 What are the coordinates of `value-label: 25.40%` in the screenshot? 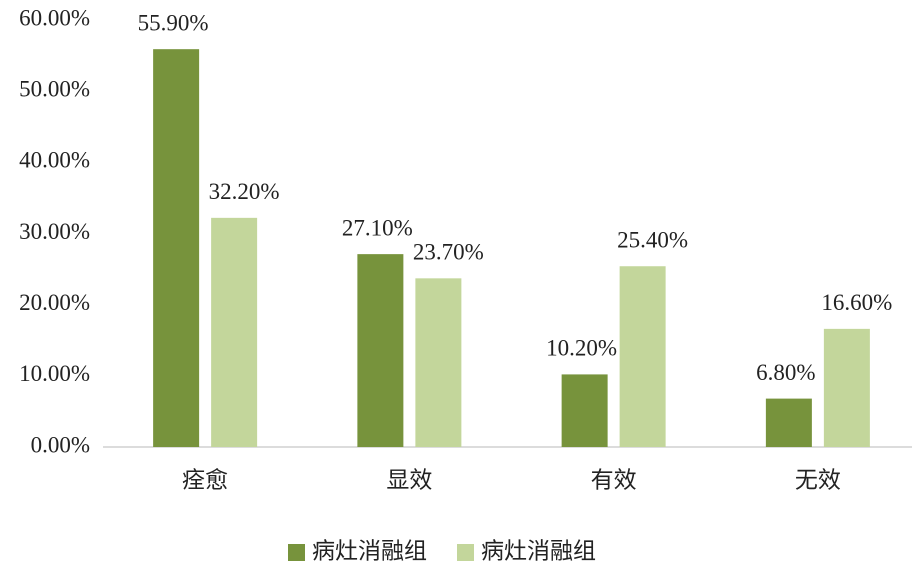 It's located at (652, 240).